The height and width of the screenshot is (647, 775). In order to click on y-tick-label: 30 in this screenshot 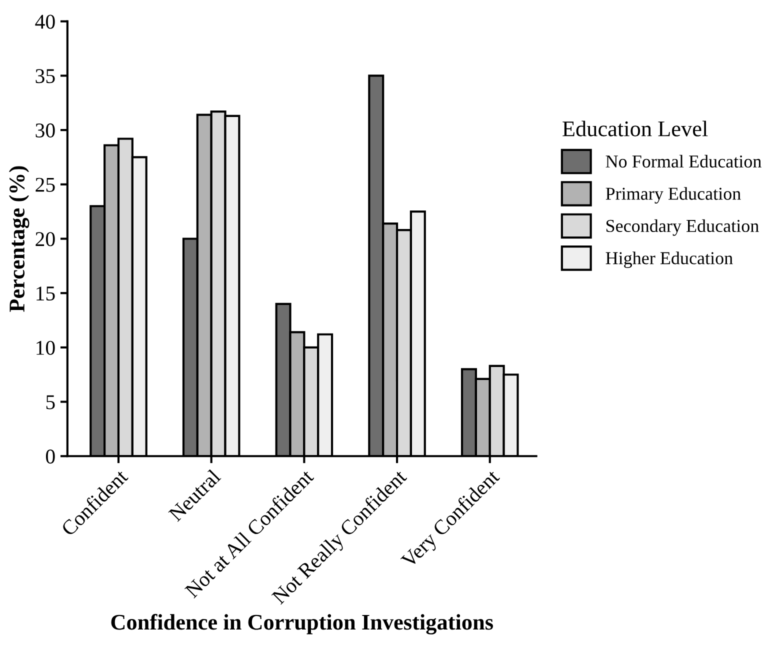, I will do `click(45, 130)`.